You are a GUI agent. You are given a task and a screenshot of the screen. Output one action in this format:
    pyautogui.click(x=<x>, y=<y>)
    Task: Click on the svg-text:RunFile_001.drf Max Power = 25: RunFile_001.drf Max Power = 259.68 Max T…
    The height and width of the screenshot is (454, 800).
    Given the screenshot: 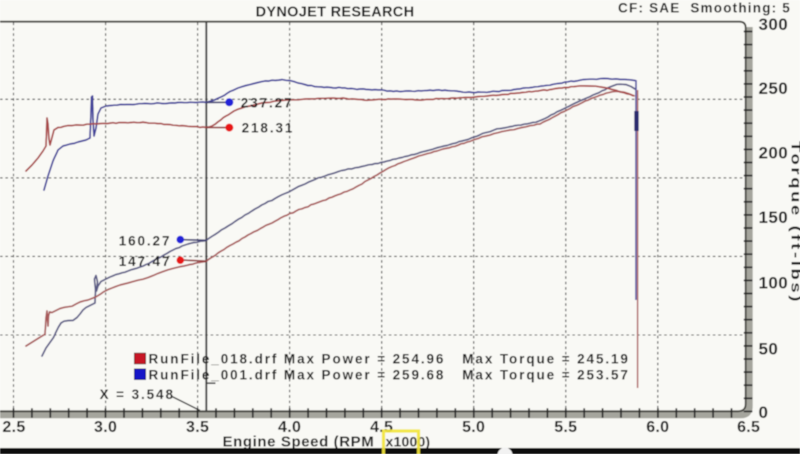 What is the action you would take?
    pyautogui.click(x=389, y=375)
    